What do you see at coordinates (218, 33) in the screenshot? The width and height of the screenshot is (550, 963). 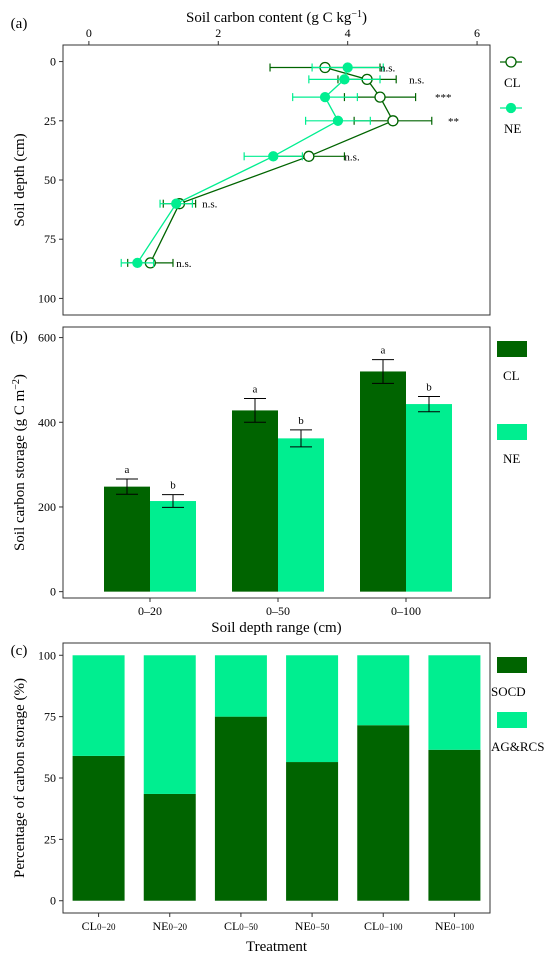 I see `panel-a-x-tick-label: 2` at bounding box center [218, 33].